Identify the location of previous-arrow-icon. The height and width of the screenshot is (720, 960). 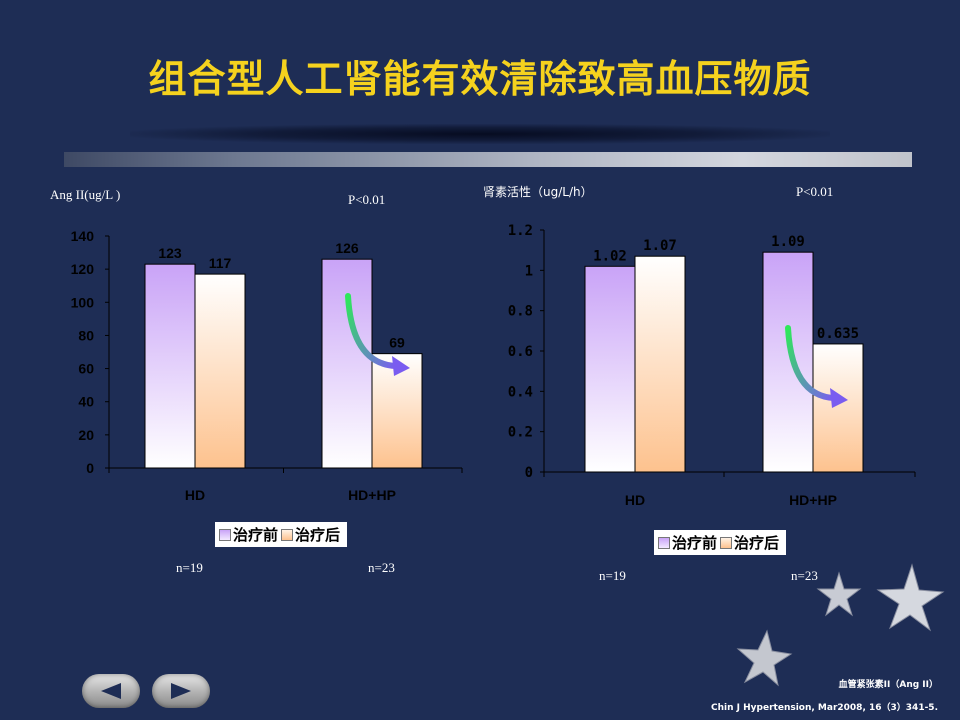
(111, 691).